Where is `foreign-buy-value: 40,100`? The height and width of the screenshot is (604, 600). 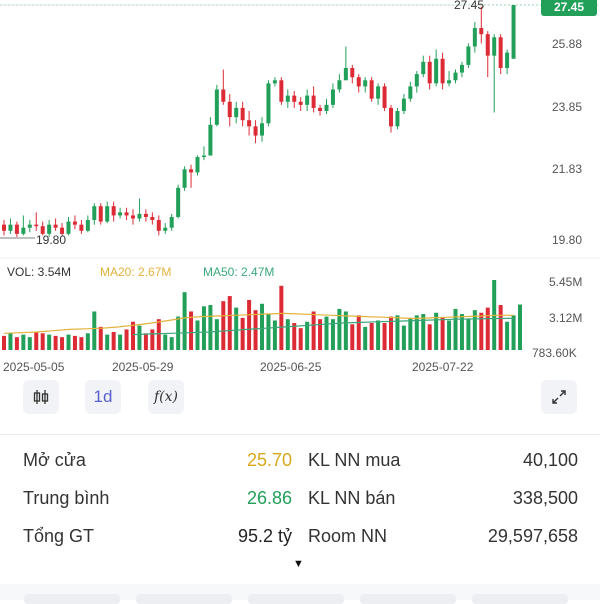
foreign-buy-value: 40,100 is located at coordinates (550, 460).